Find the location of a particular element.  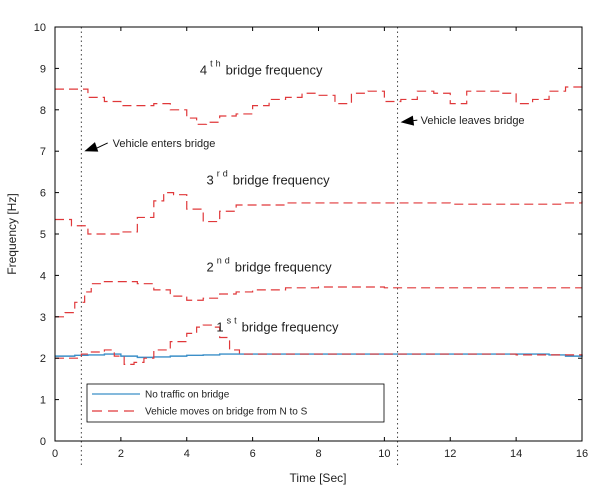

x-tick-label: 8 is located at coordinates (318, 454).